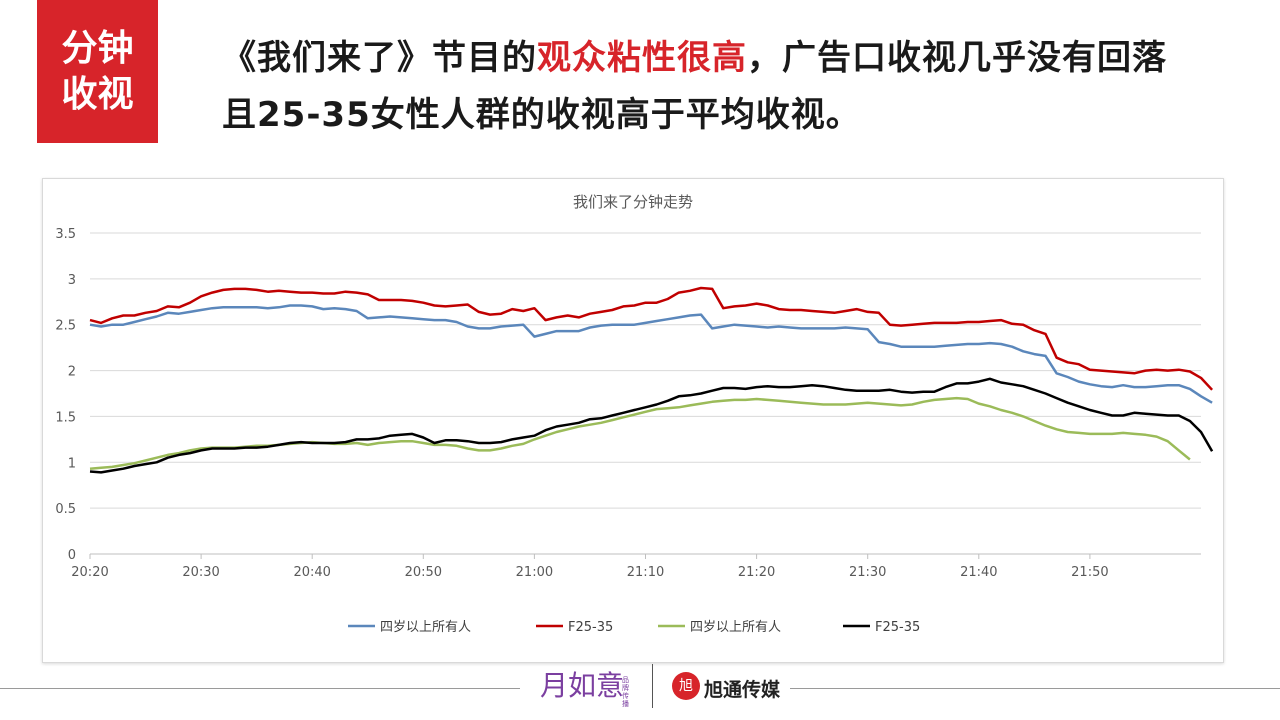  What do you see at coordinates (867, 572) in the screenshot?
I see `x-tick-label: 21:30` at bounding box center [867, 572].